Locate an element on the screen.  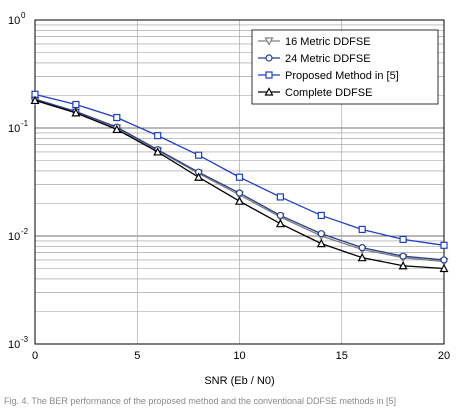
x-tick-label: 0 is located at coordinates (35, 356).